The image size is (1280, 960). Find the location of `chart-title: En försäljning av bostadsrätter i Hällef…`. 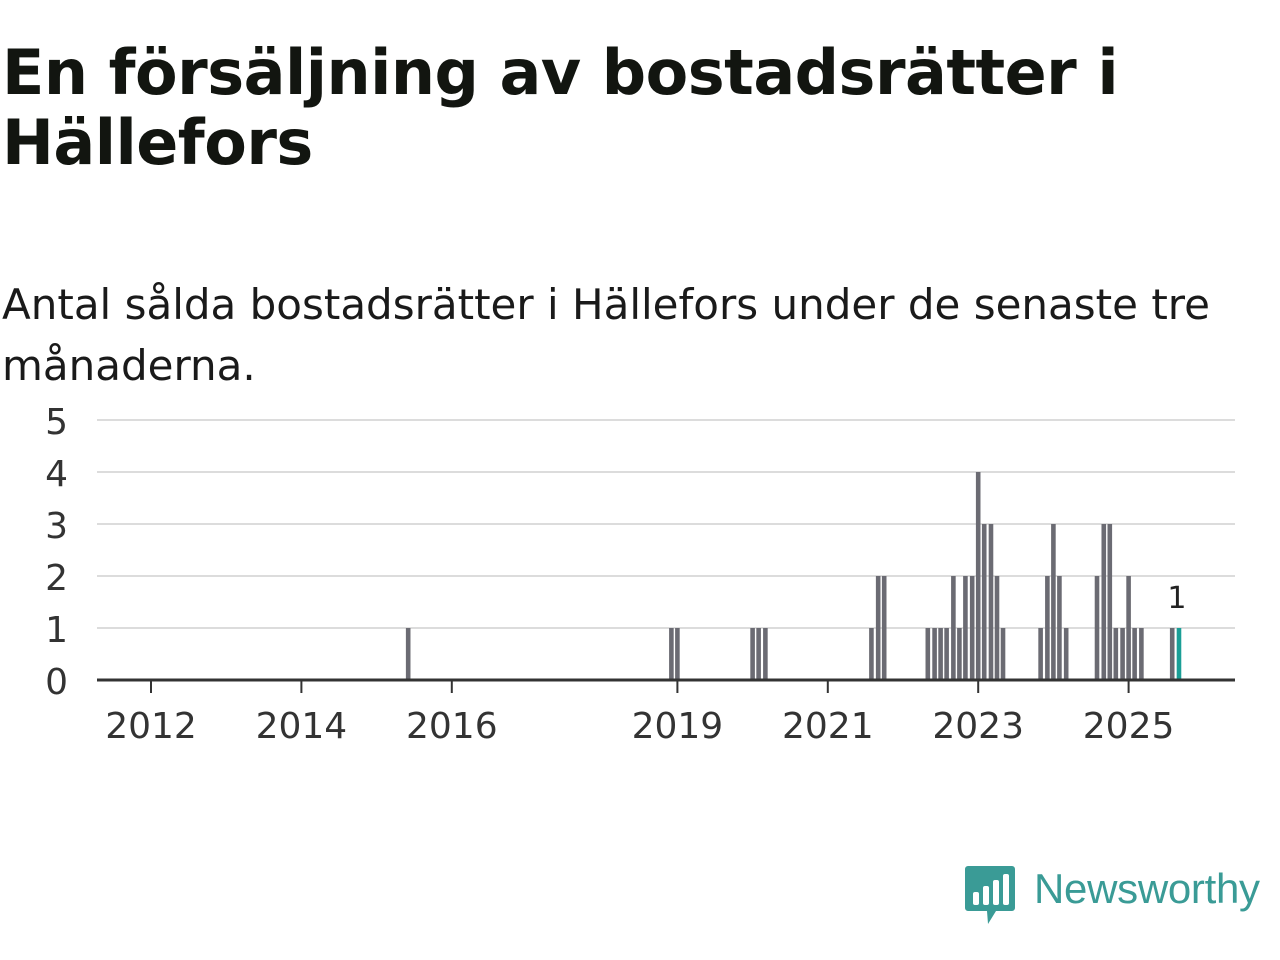

chart-title: En försäljning av bostadsrätter i Hällef… is located at coordinates (560, 107).